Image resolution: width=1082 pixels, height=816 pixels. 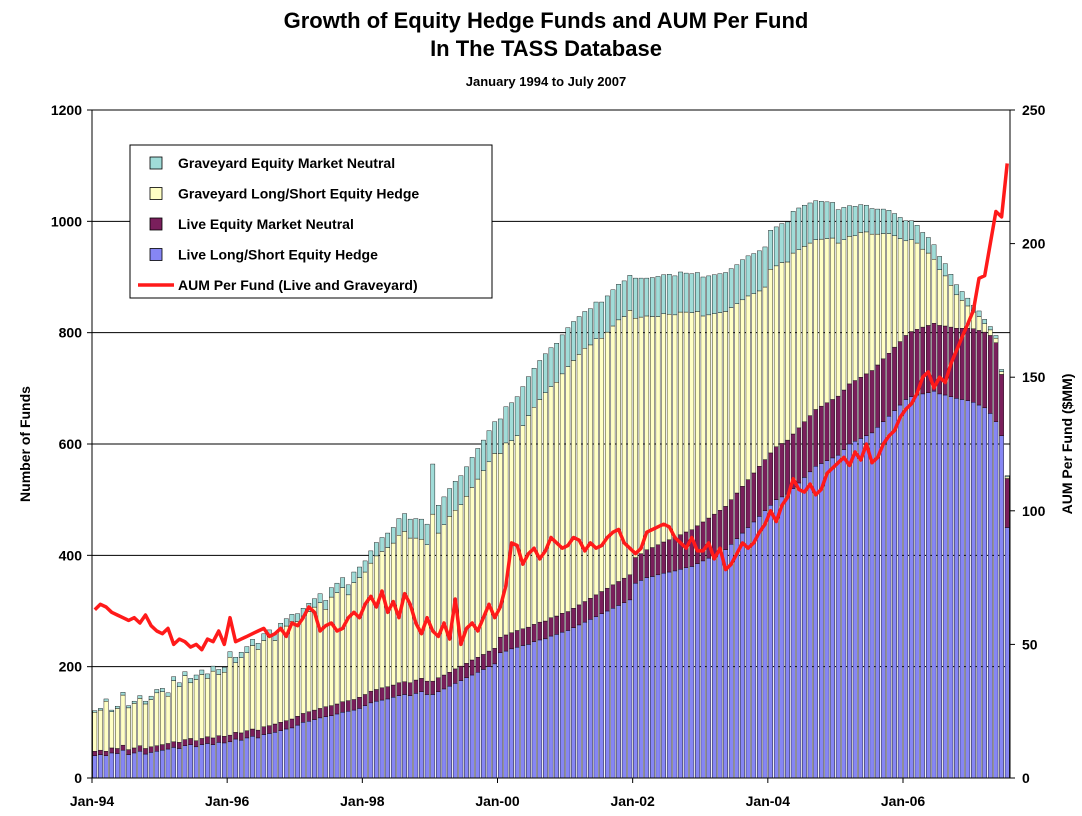 I want to click on x-tick-label: Jan-04, so click(x=768, y=801).